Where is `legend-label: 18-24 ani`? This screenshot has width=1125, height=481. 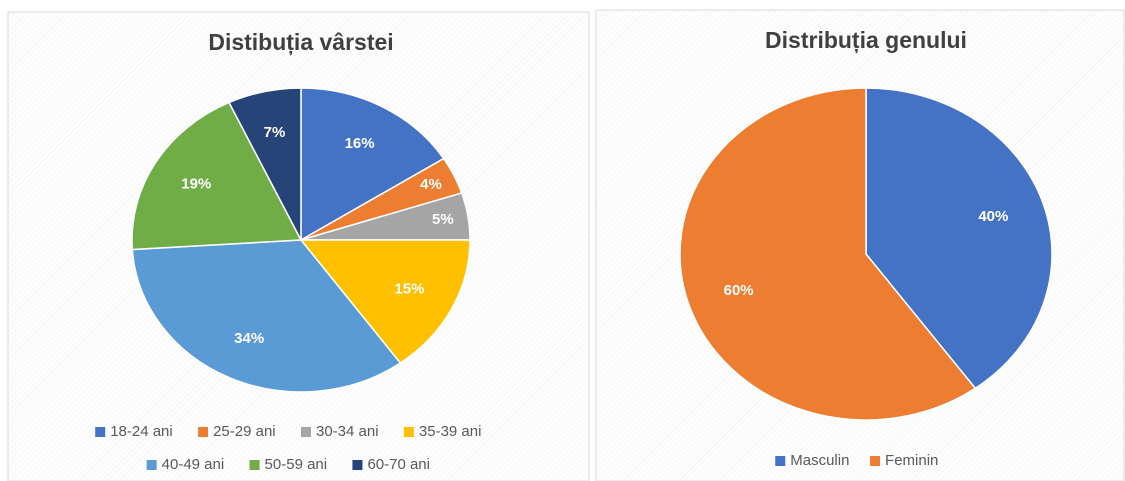
legend-label: 18-24 ani is located at coordinates (141, 431).